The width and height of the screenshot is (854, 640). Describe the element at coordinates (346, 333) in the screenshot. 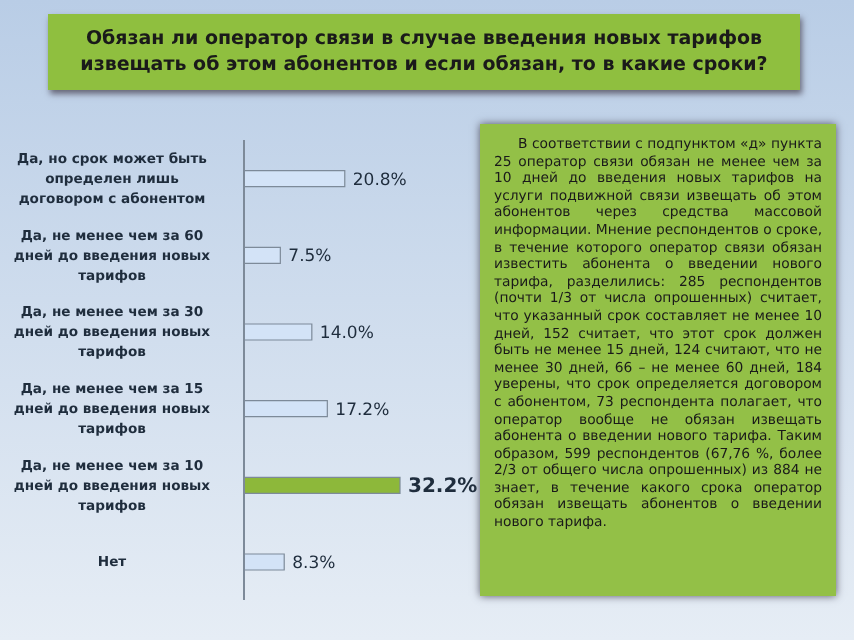

I see `data-label: 14.0%` at that location.